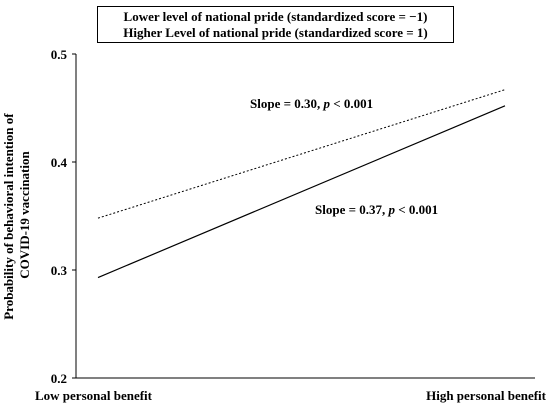 The height and width of the screenshot is (407, 550). Describe the element at coordinates (24, 214) in the screenshot. I see `y-axis-title-line-2: COVID-19 vaccination` at that location.